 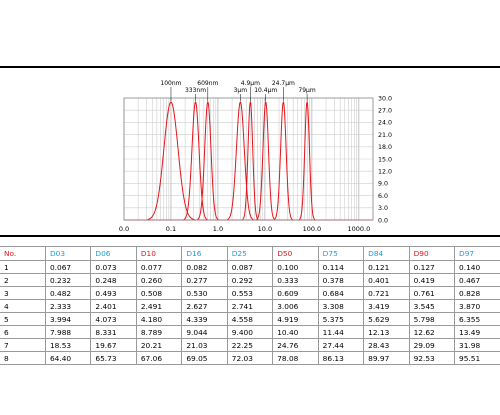 What do you see at coordinates (283, 83) in the screenshot?
I see `peak-annotation: 24.7μm` at bounding box center [283, 83].